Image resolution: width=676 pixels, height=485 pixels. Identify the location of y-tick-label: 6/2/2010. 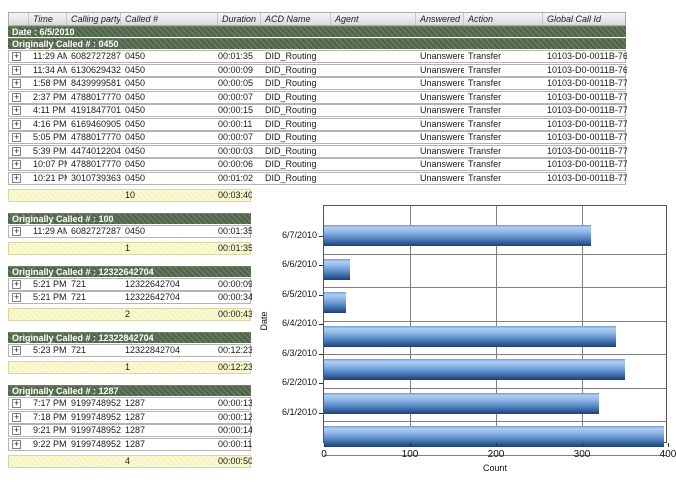
(299, 382).